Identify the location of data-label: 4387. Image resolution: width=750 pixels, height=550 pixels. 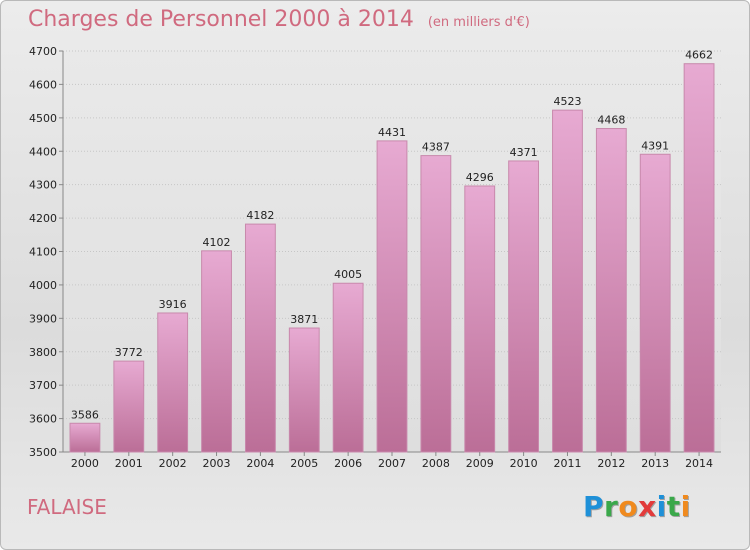
(436, 147).